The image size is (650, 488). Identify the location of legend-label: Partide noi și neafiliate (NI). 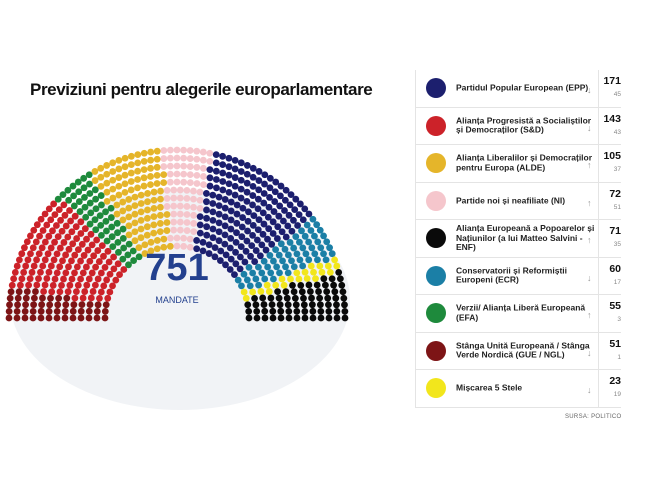
(511, 200).